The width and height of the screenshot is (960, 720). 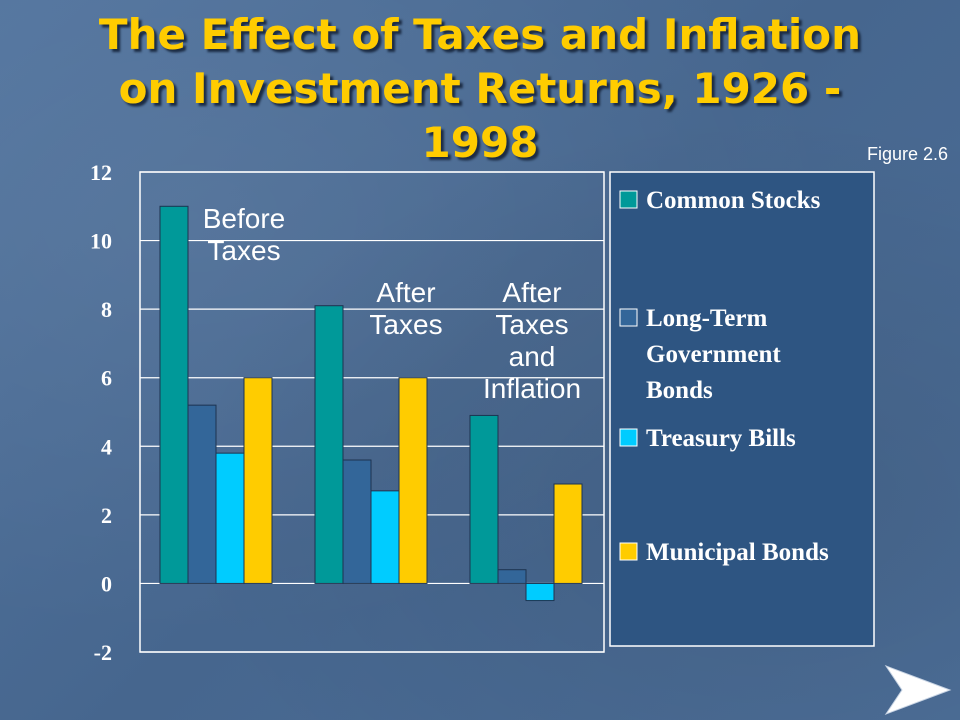 What do you see at coordinates (713, 354) in the screenshot?
I see `legend-label-2: Long-Term Government Bonds` at bounding box center [713, 354].